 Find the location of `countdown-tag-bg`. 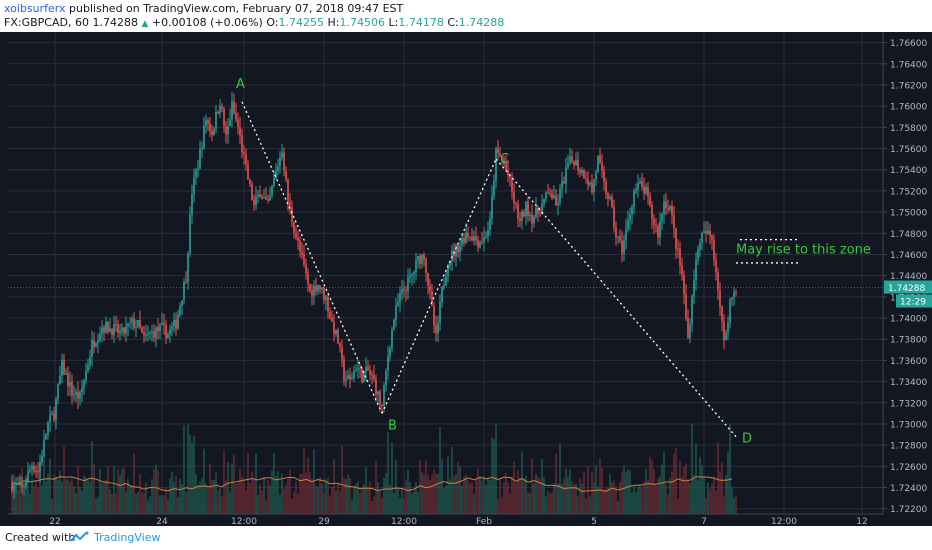

countdown-tag-bg is located at coordinates (914, 301).